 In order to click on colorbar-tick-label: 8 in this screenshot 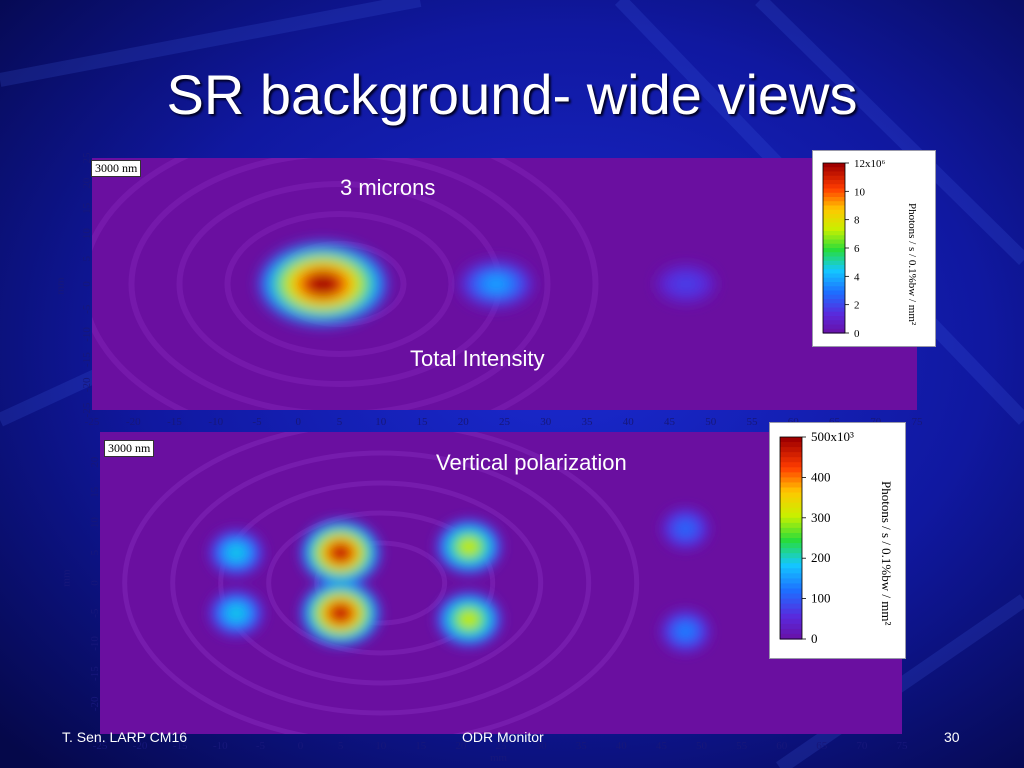, I will do `click(857, 221)`.